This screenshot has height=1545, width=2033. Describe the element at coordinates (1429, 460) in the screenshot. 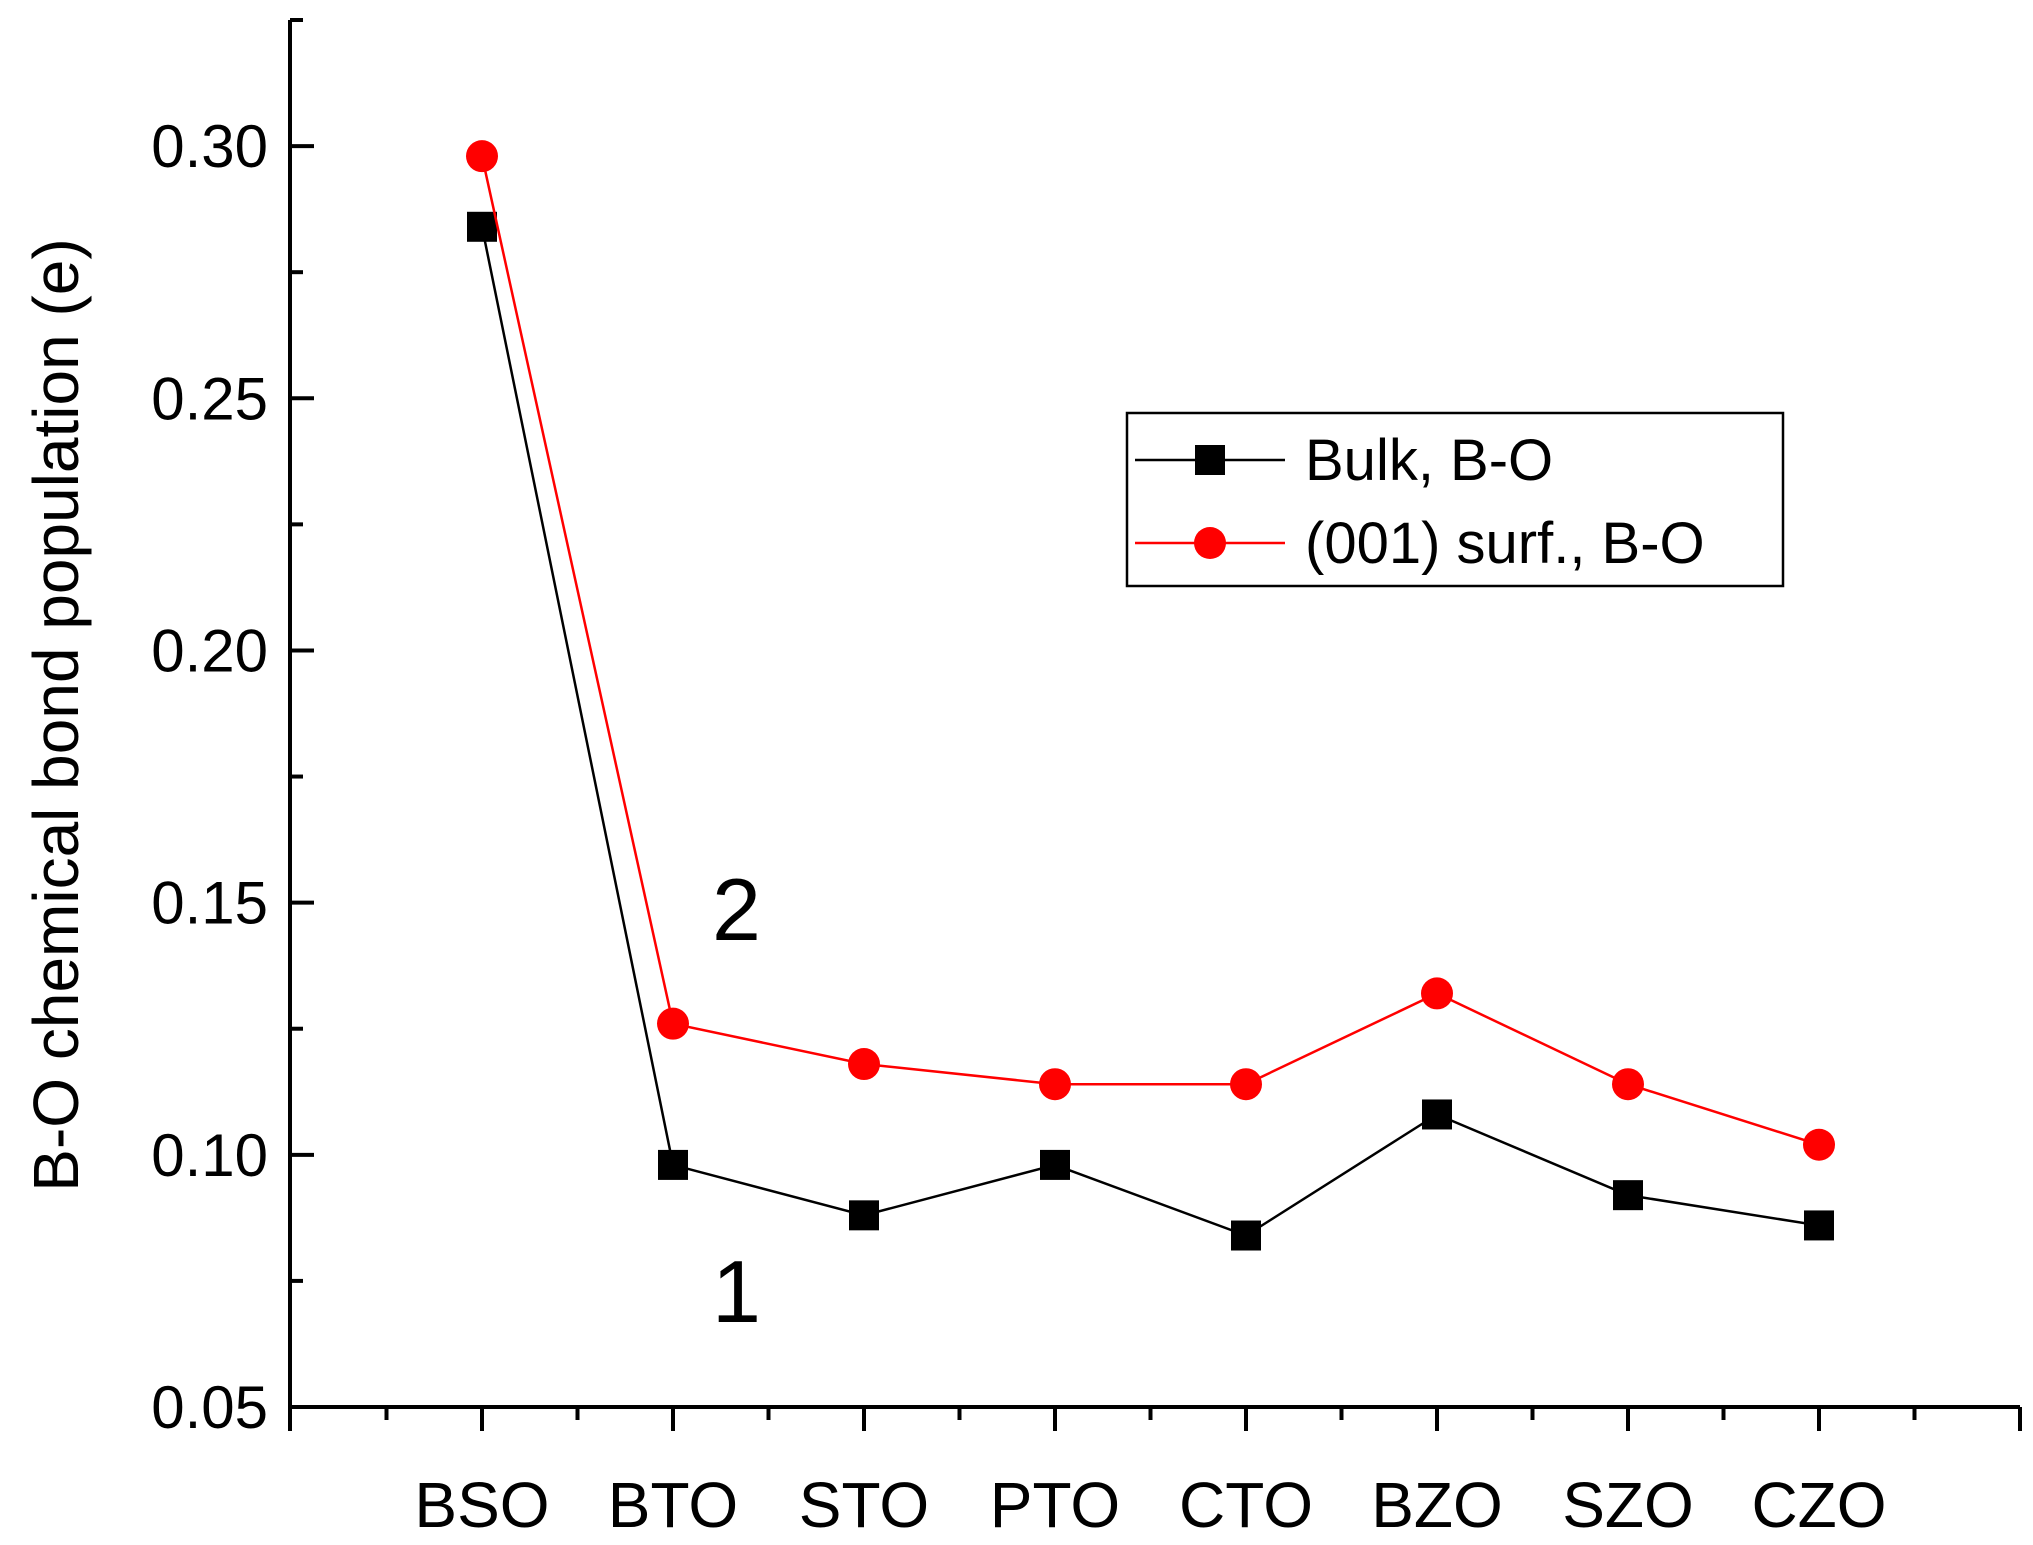

I see `legend-label: Bulk, B-O` at that location.